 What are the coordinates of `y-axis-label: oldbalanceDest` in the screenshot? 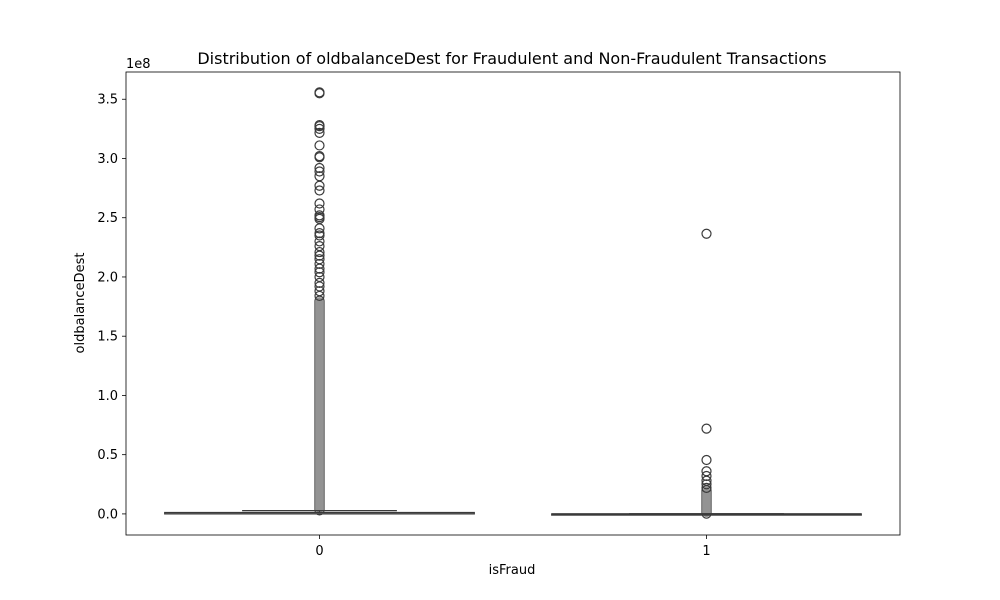 It's located at (80, 303).